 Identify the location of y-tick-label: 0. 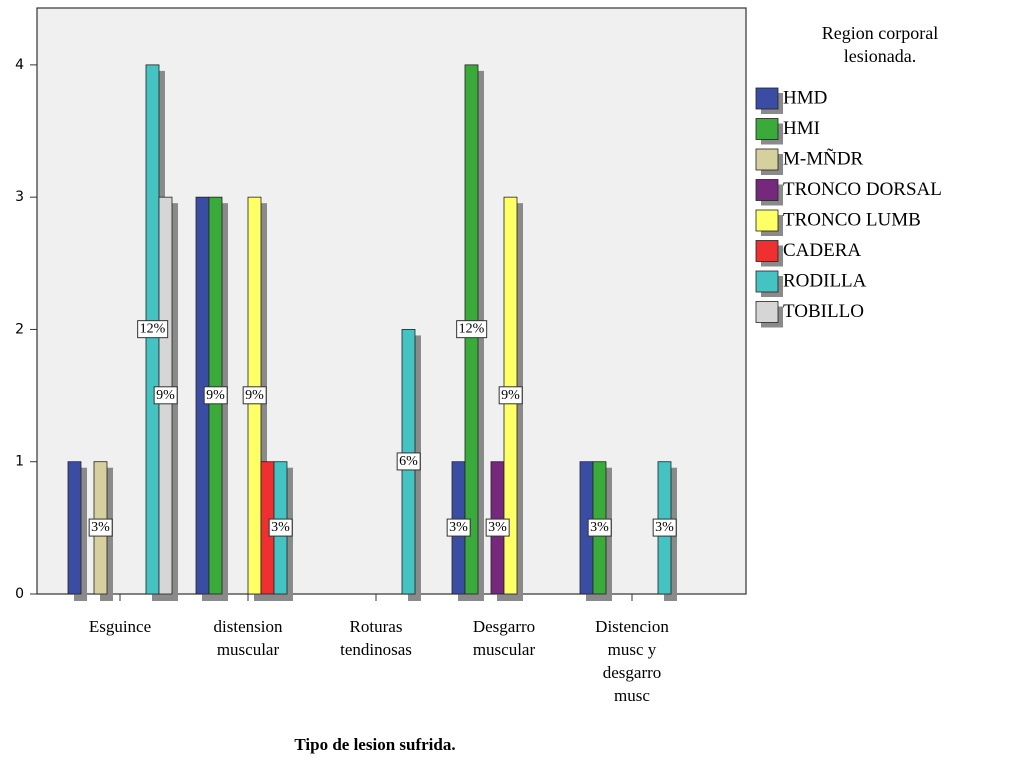
(19, 594).